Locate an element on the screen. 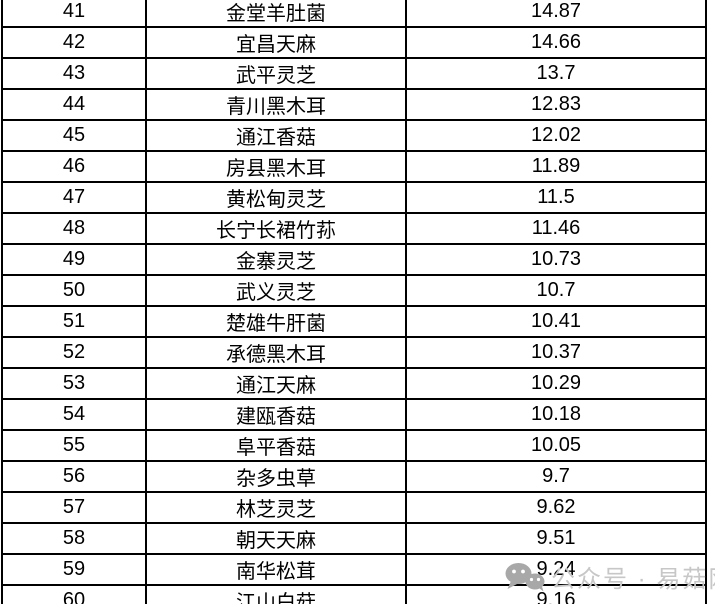 The width and height of the screenshot is (715, 604). table-row: 59 南华松茸 9.24 is located at coordinates (354, 569).